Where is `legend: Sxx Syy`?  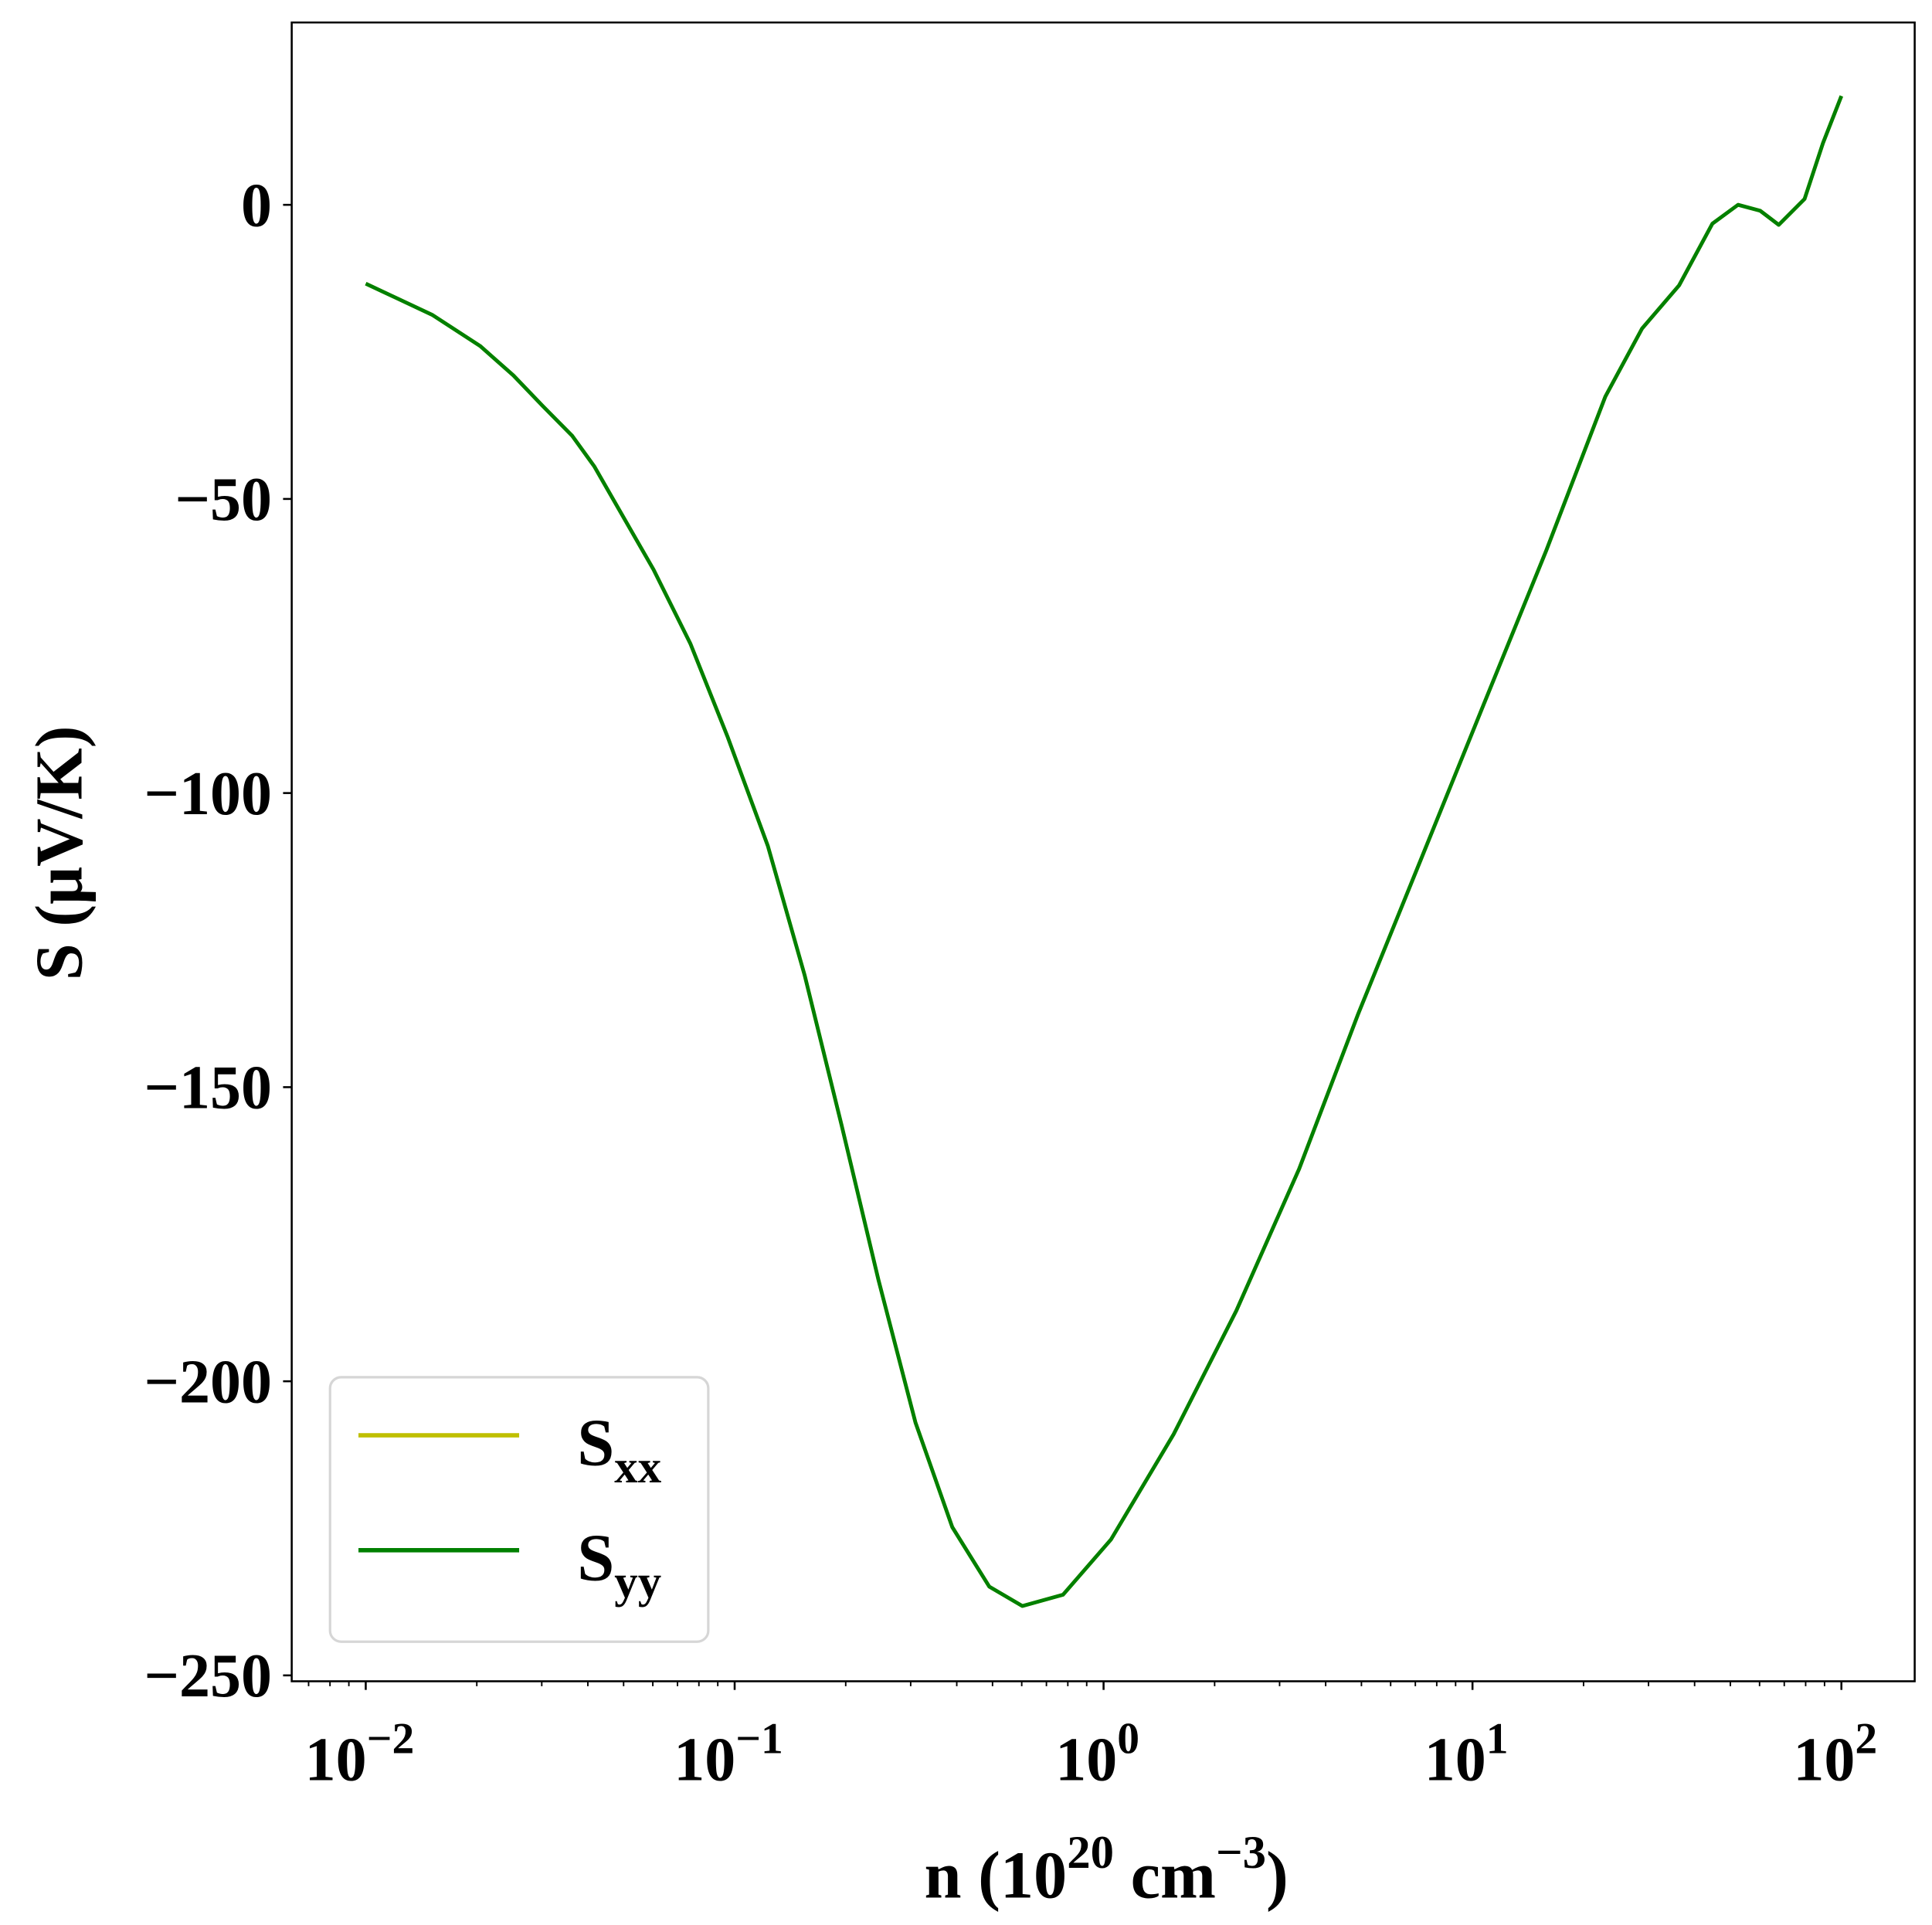 legend: Sxx Syy is located at coordinates (519, 1509).